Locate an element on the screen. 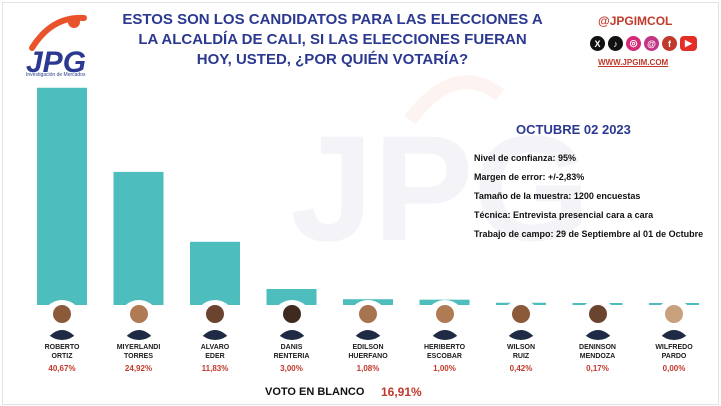  jpg-logo: JPG is located at coordinates (56, 46).